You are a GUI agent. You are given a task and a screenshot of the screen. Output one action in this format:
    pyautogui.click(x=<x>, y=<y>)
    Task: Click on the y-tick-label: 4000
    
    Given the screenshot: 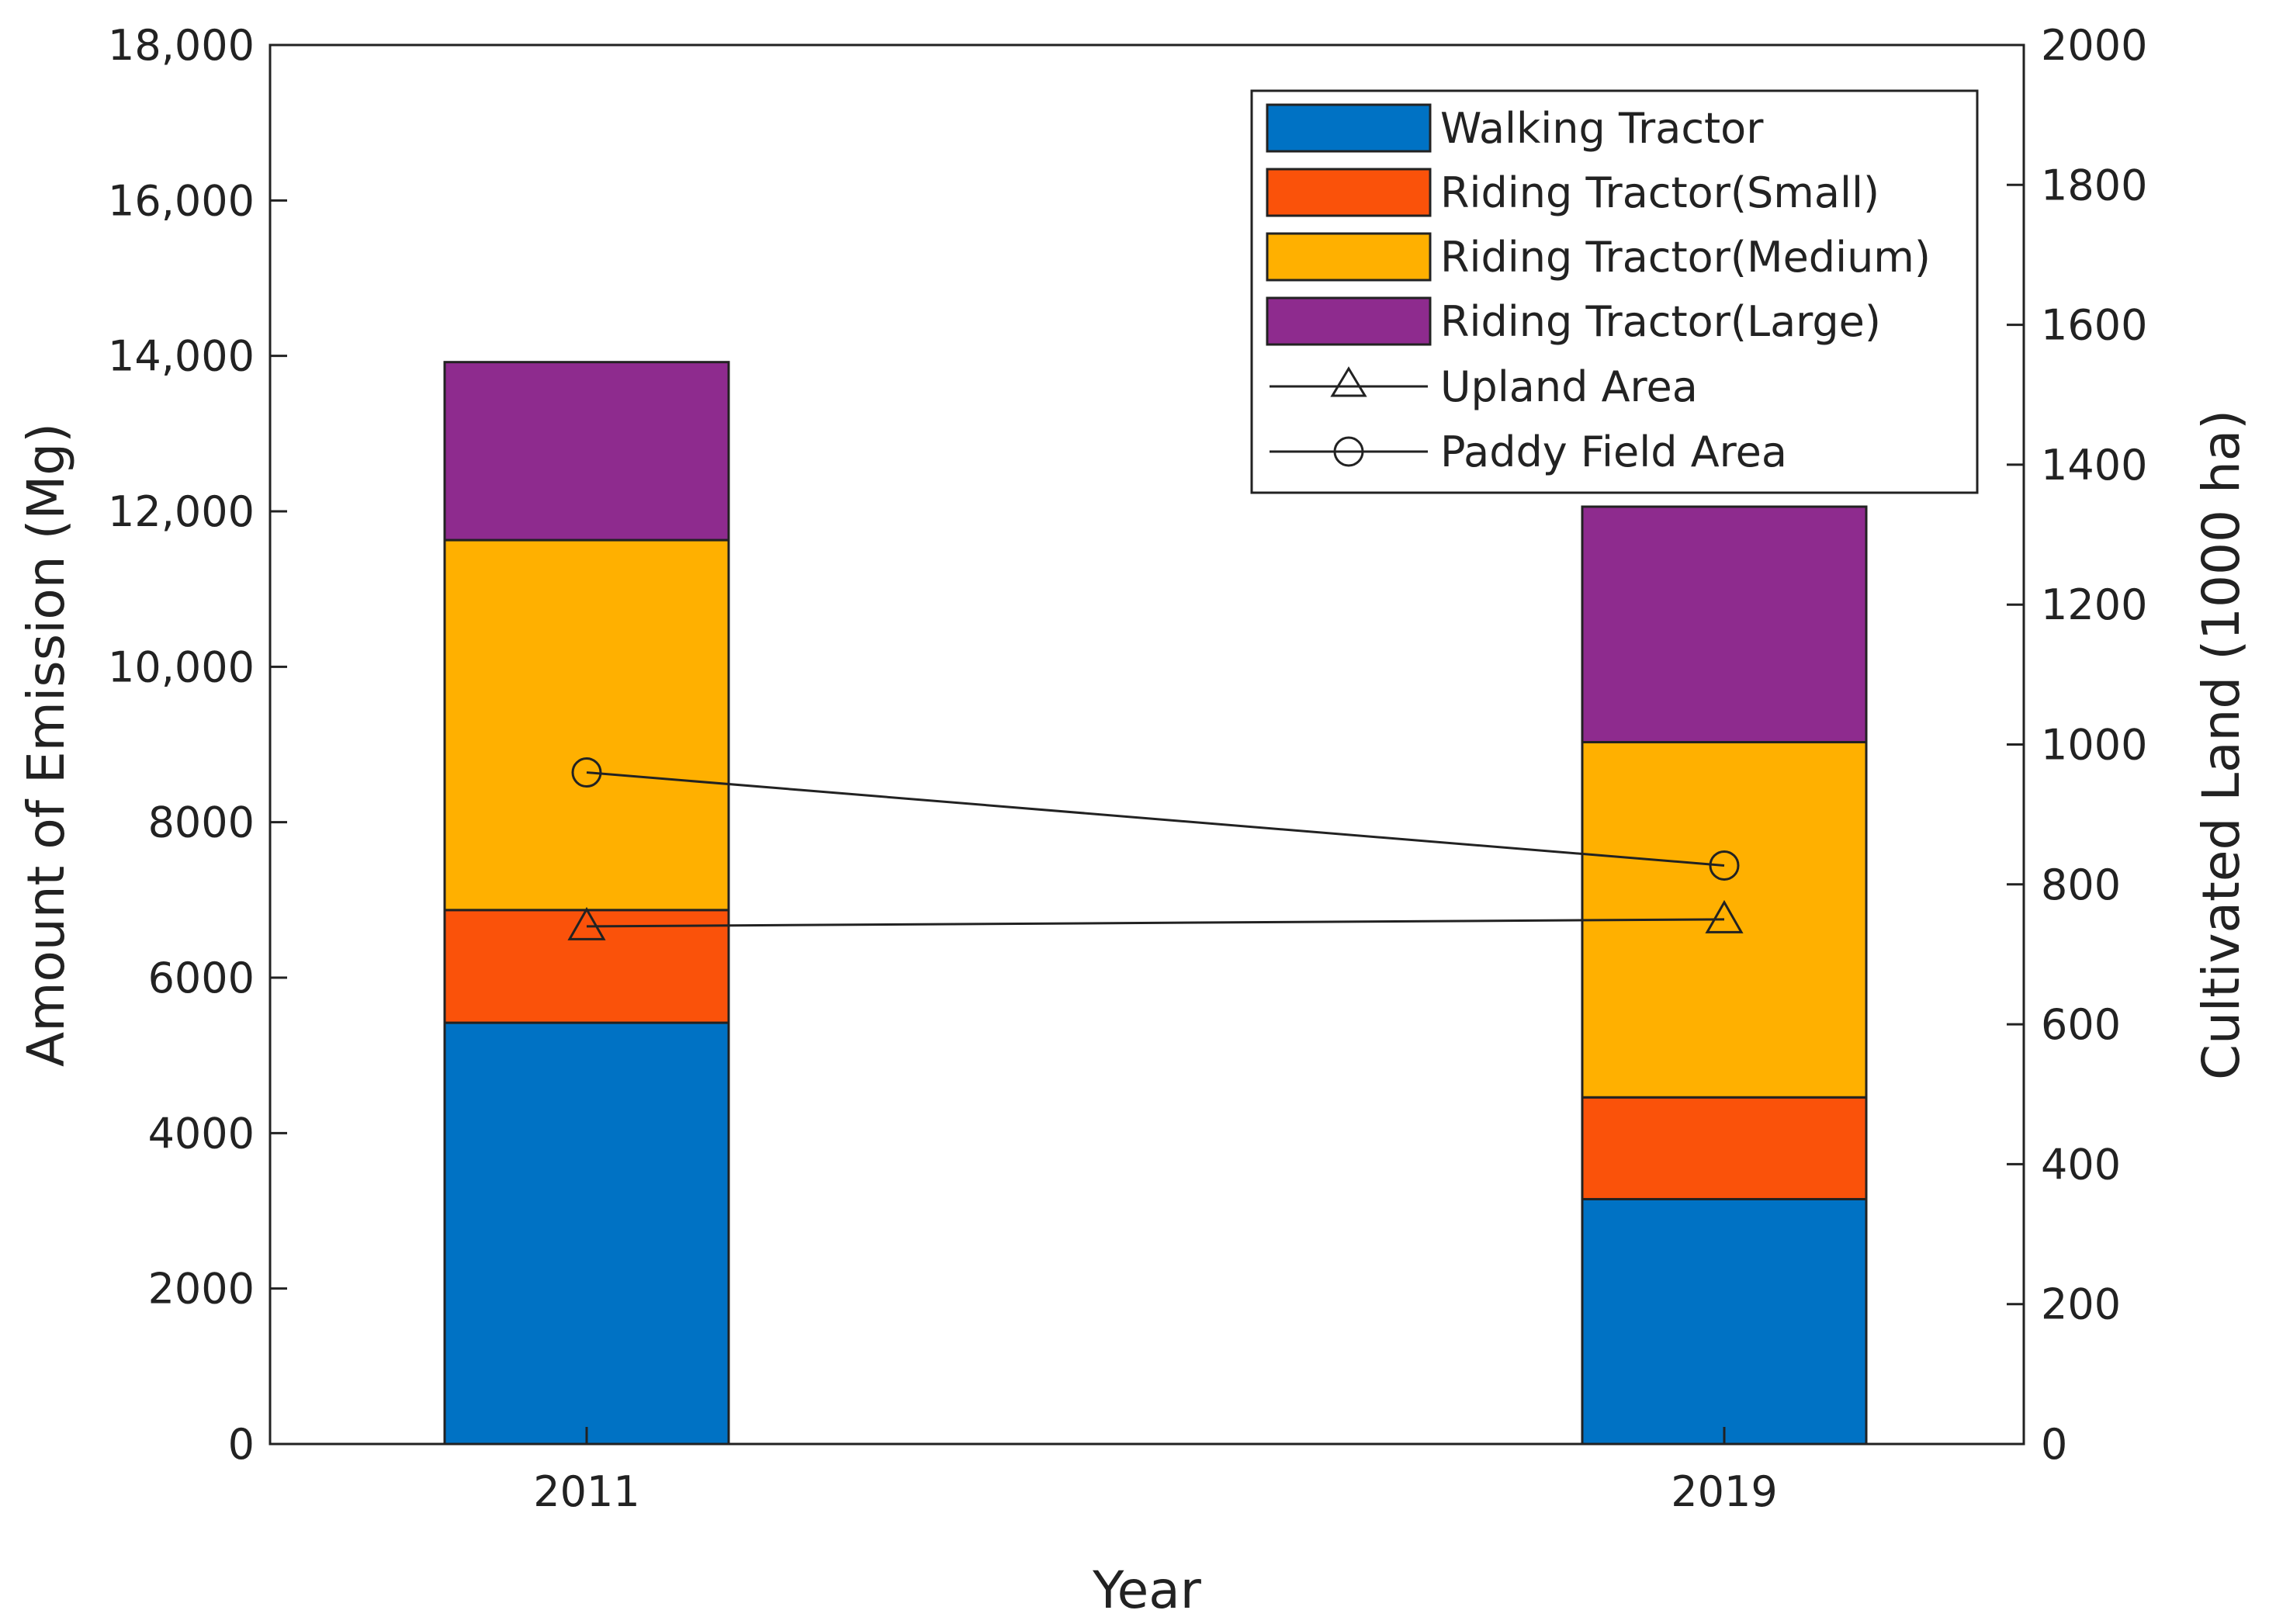 What is the action you would take?
    pyautogui.click(x=201, y=1133)
    